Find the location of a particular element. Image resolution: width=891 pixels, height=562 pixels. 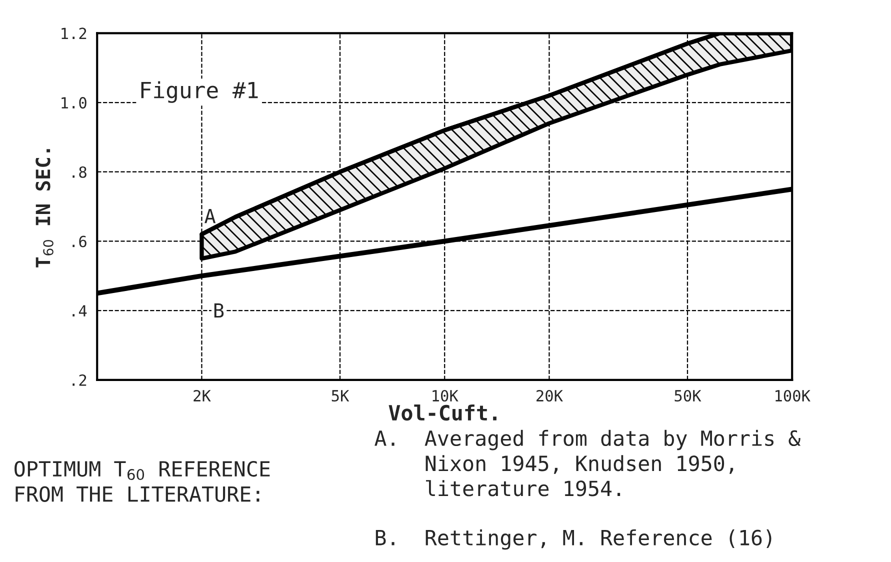

text: B. Rettinger, M. Reference (16) is located at coordinates (574, 539).